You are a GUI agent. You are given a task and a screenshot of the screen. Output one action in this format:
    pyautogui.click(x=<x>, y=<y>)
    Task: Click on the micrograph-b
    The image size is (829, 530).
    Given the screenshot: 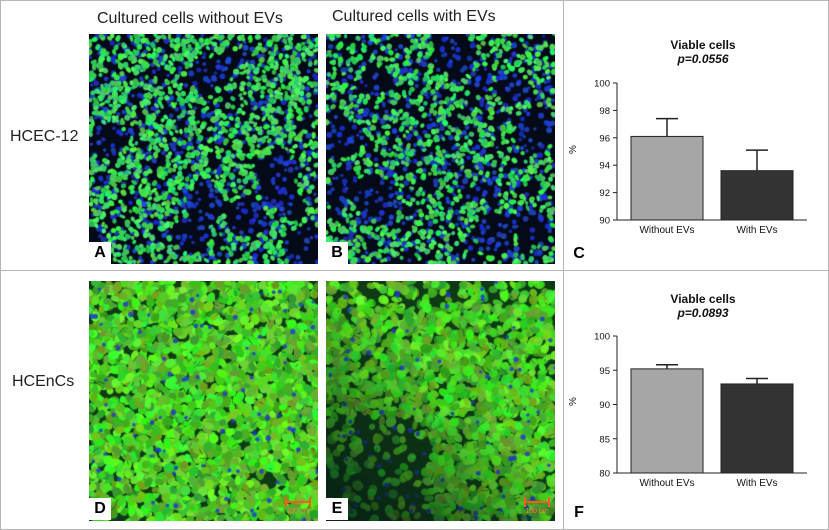 What is the action you would take?
    pyautogui.click(x=440, y=149)
    